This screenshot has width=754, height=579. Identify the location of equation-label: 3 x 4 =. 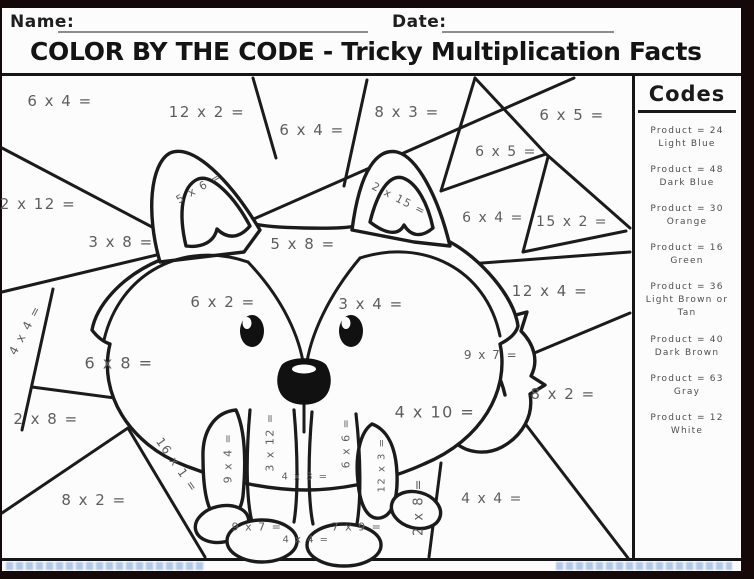
(371, 304).